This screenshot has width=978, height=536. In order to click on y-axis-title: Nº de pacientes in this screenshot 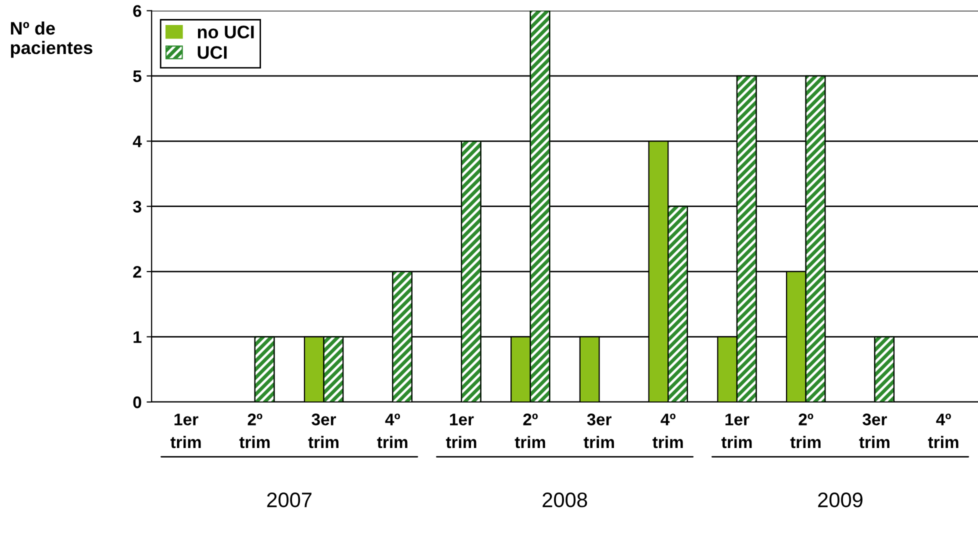, I will do `click(51, 39)`.